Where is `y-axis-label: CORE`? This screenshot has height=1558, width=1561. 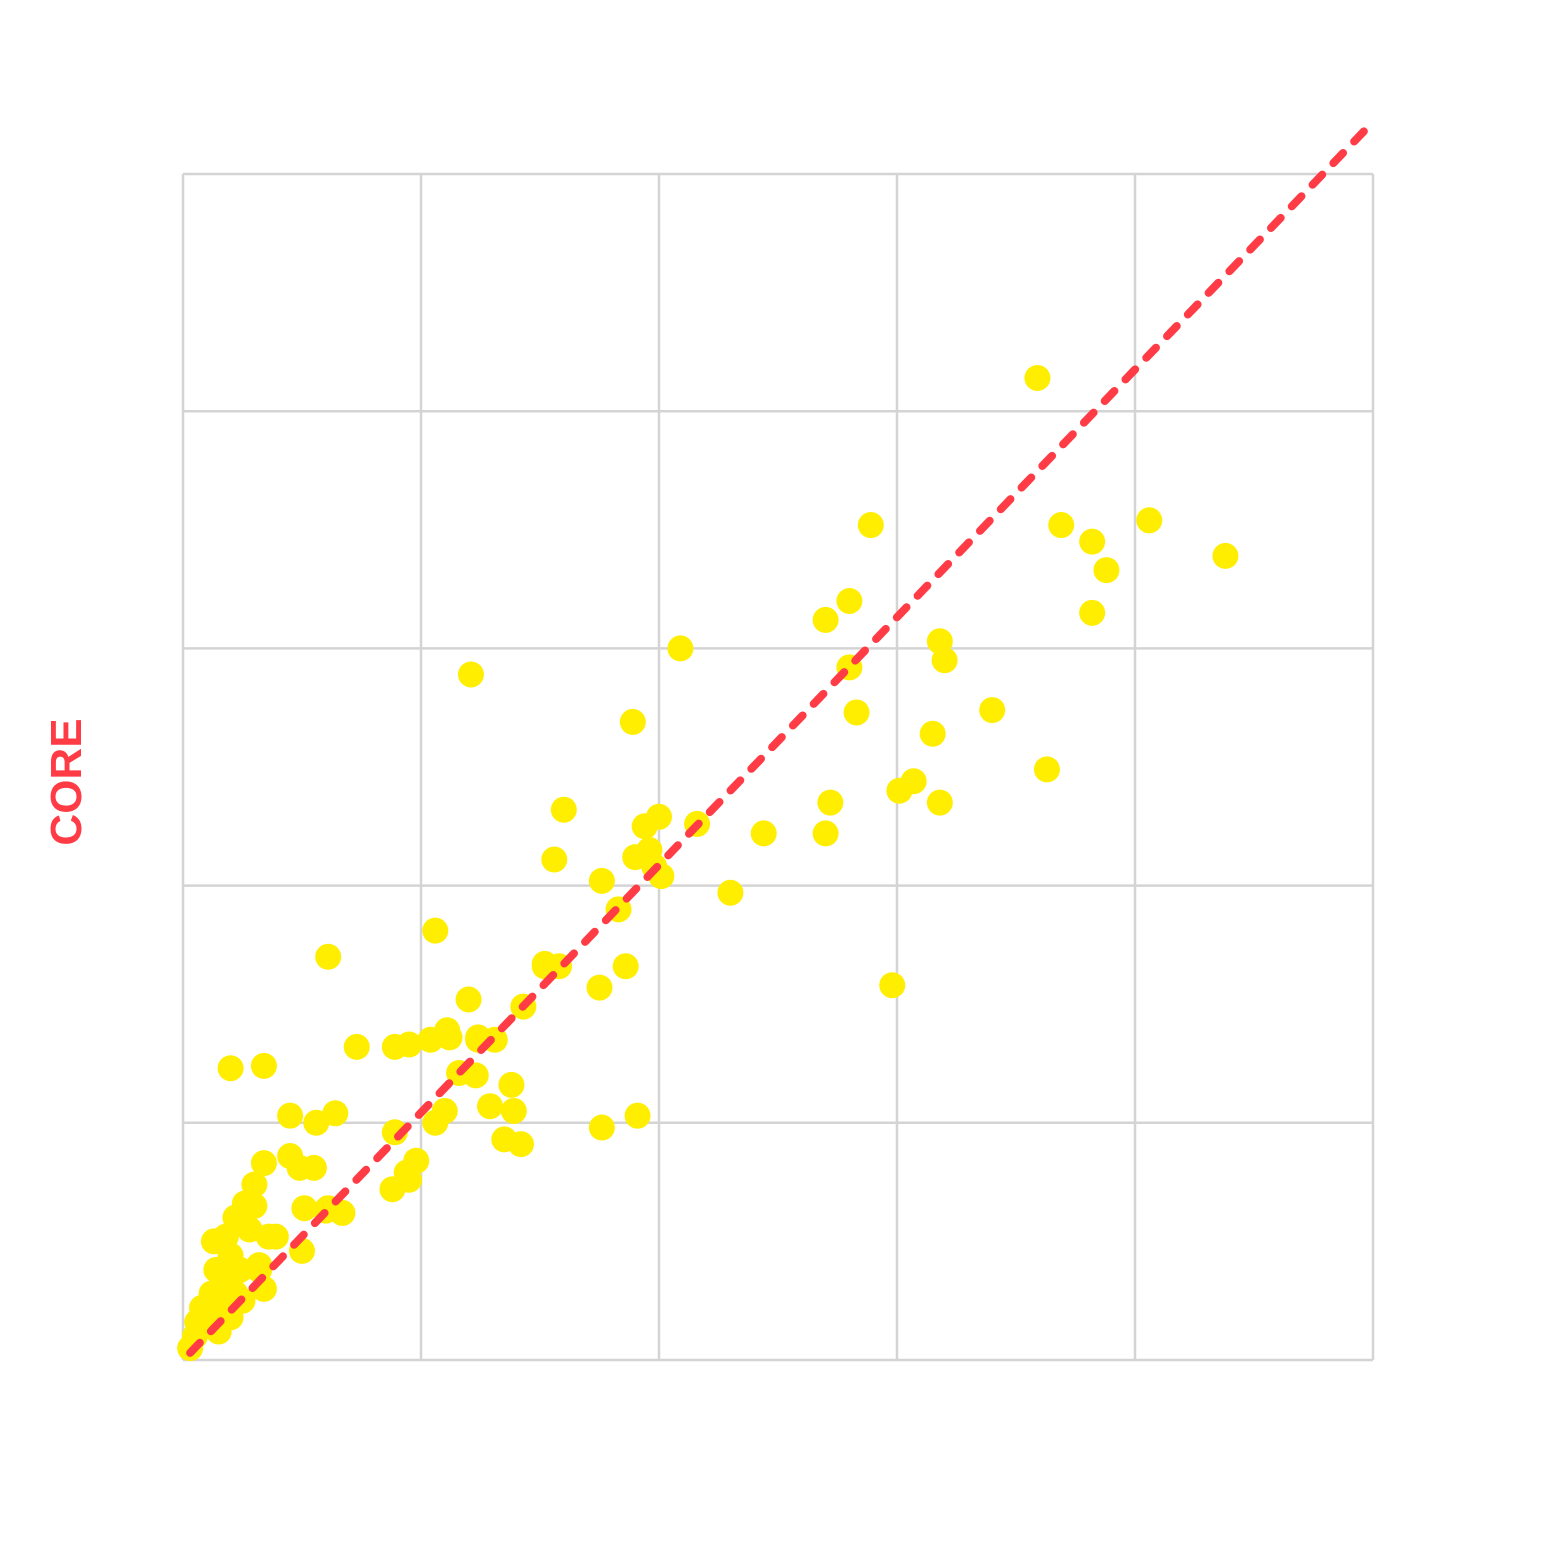
y-axis-label: CORE is located at coordinates (66, 781).